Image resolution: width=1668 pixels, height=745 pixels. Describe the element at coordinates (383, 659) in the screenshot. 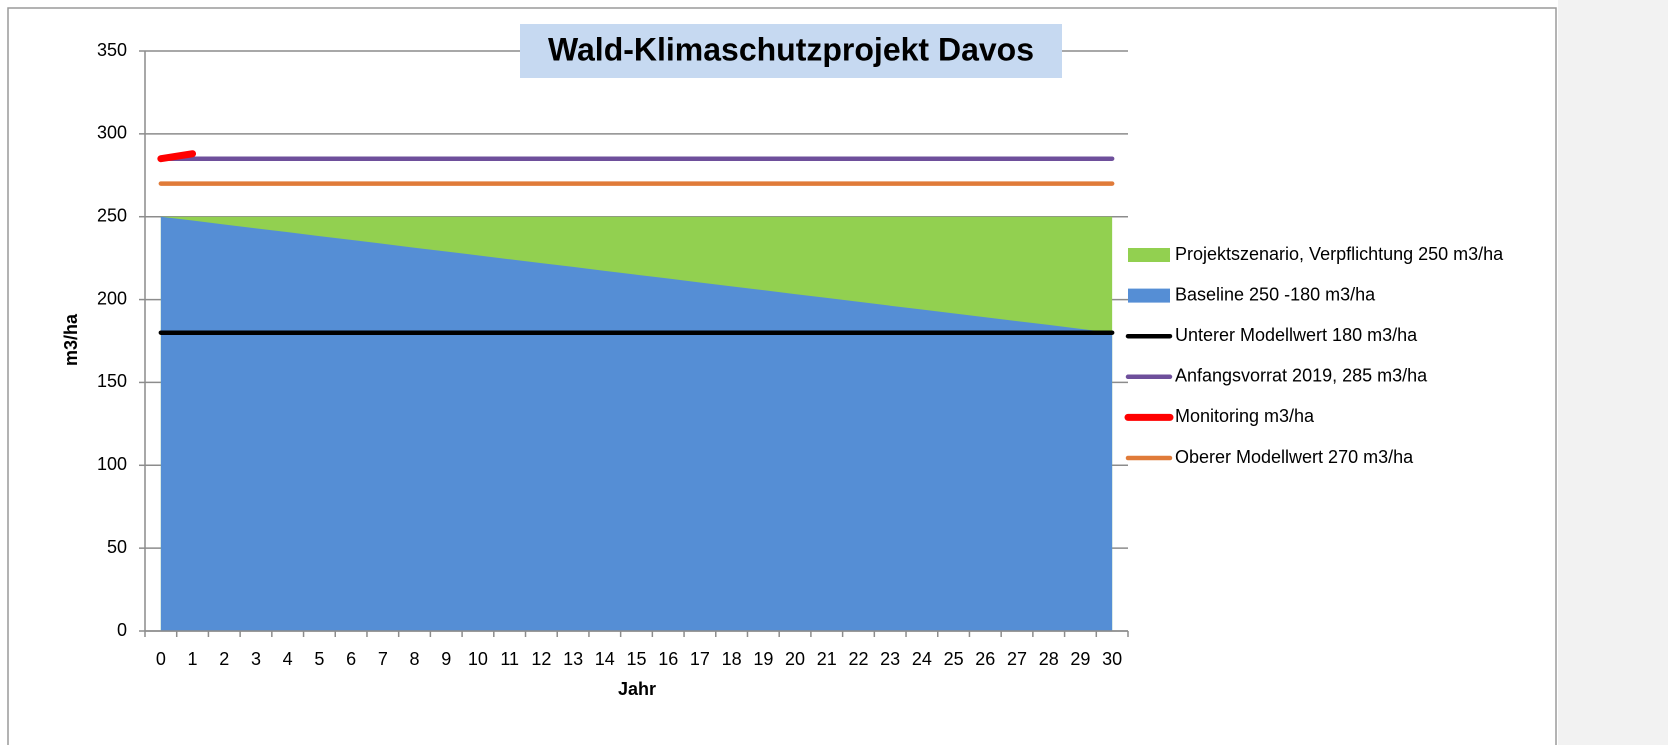

I see `x-tick-label: 7` at that location.